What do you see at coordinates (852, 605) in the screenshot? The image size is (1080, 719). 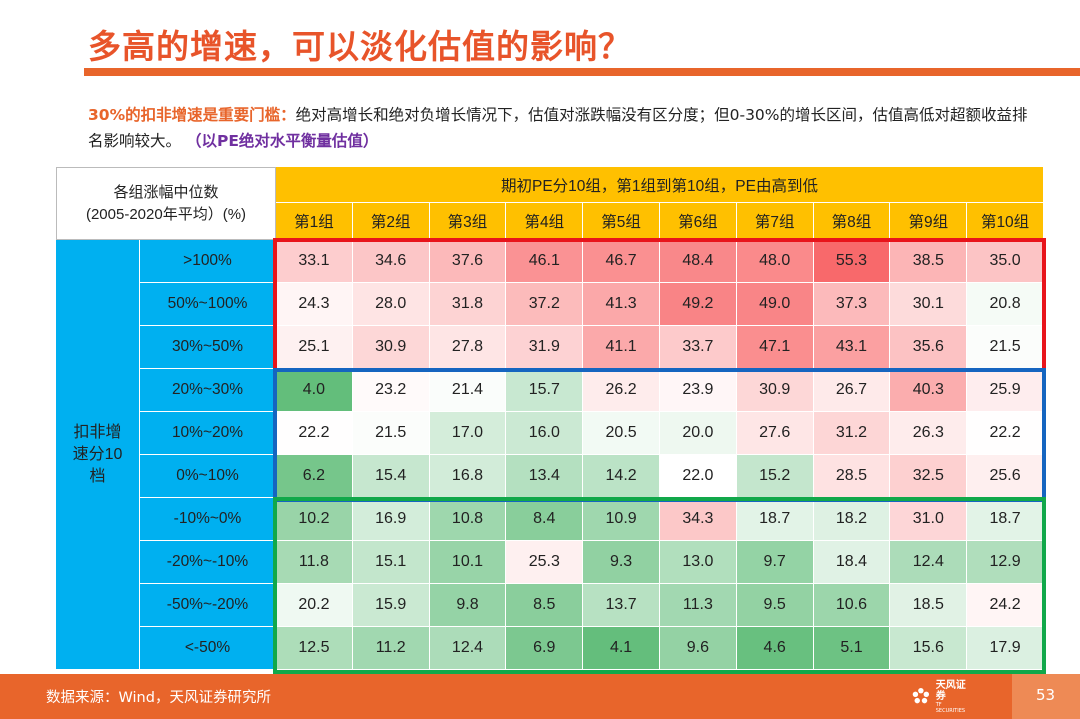 I see `table-cell: 10.6` at bounding box center [852, 605].